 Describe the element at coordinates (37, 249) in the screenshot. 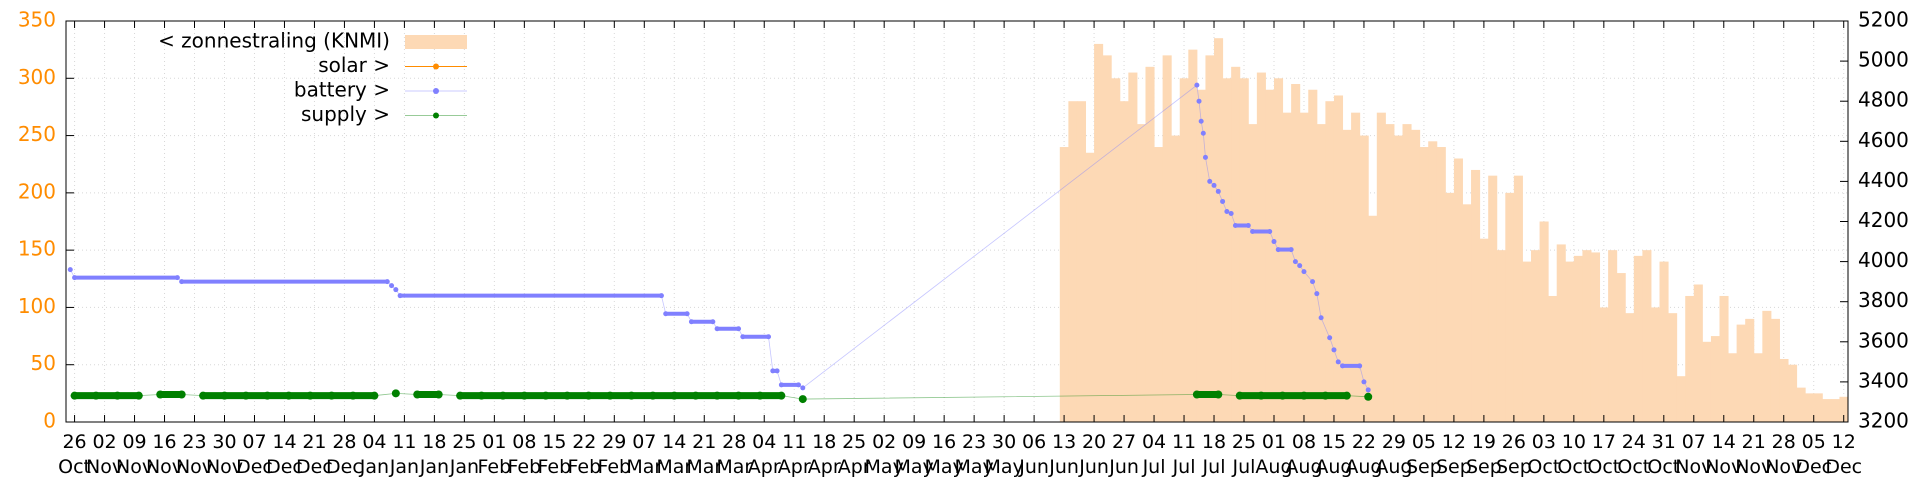

I see `y-tick-label: 150` at that location.